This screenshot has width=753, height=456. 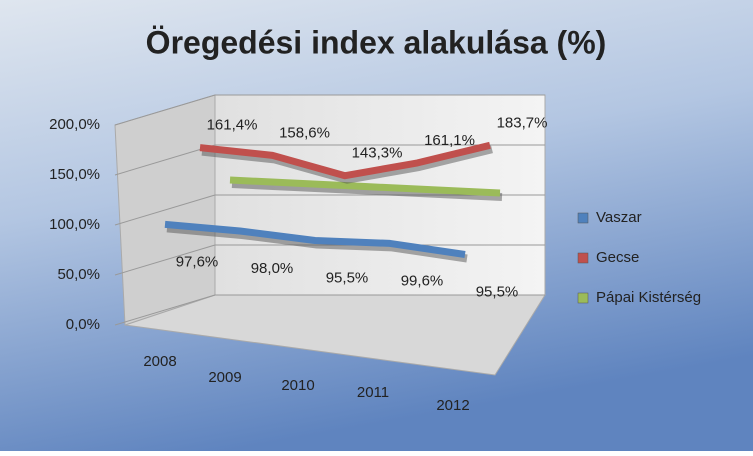 What do you see at coordinates (197, 261) in the screenshot?
I see `value-label: 97,6%` at bounding box center [197, 261].